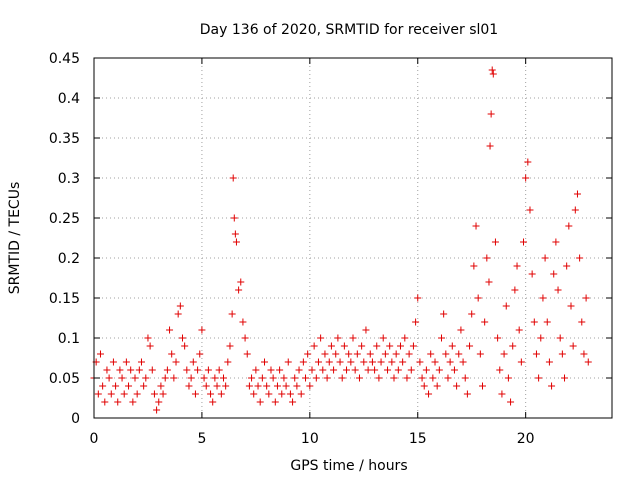 This screenshot has width=640, height=480. I want to click on y-tick-label: 0.25, so click(64, 219).